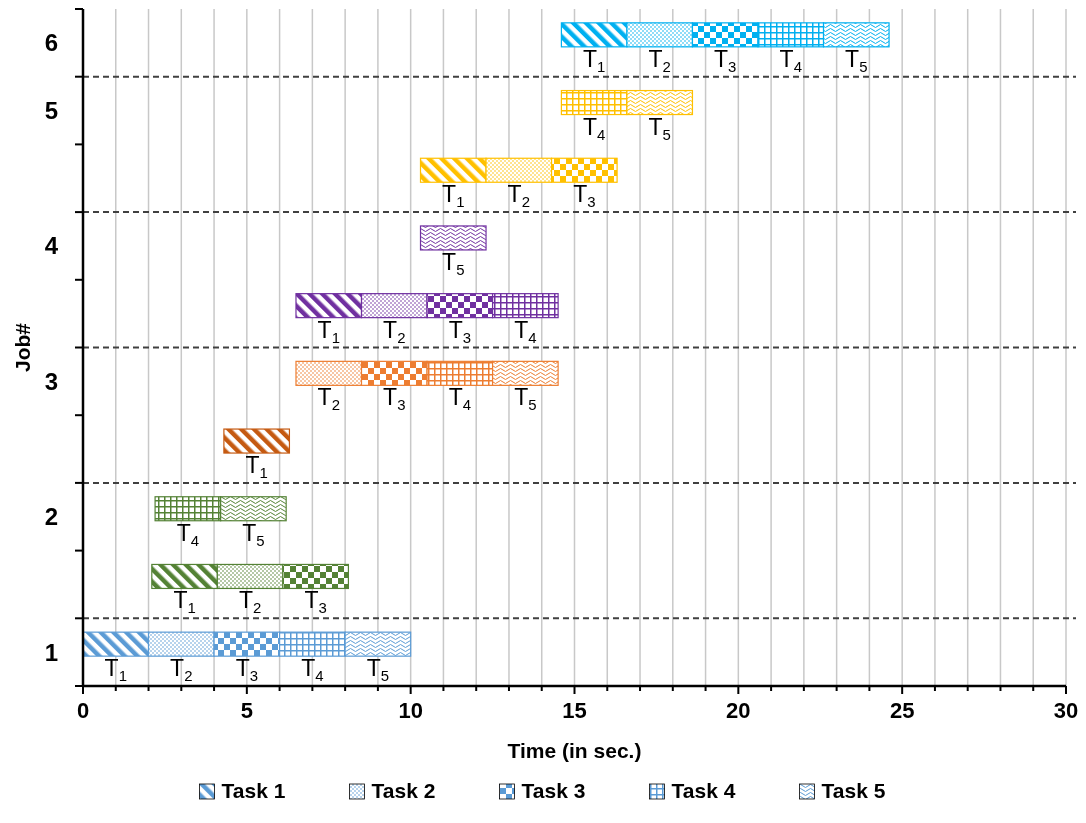 The image size is (1086, 823). What do you see at coordinates (253, 790) in the screenshot?
I see `legend-label: Task 1` at bounding box center [253, 790].